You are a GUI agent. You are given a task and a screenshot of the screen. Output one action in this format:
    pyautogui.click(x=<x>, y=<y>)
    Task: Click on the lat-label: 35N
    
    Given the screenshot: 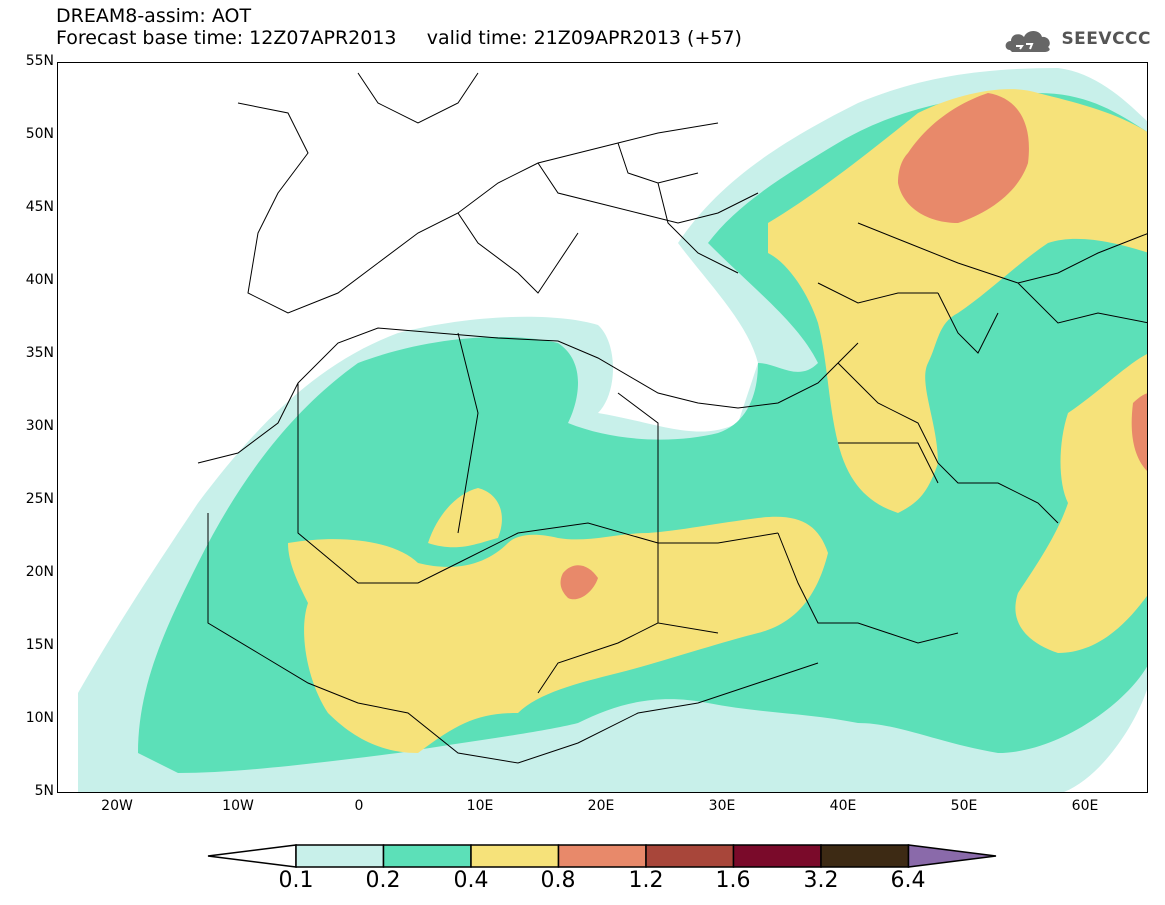 What is the action you would take?
    pyautogui.click(x=39, y=353)
    